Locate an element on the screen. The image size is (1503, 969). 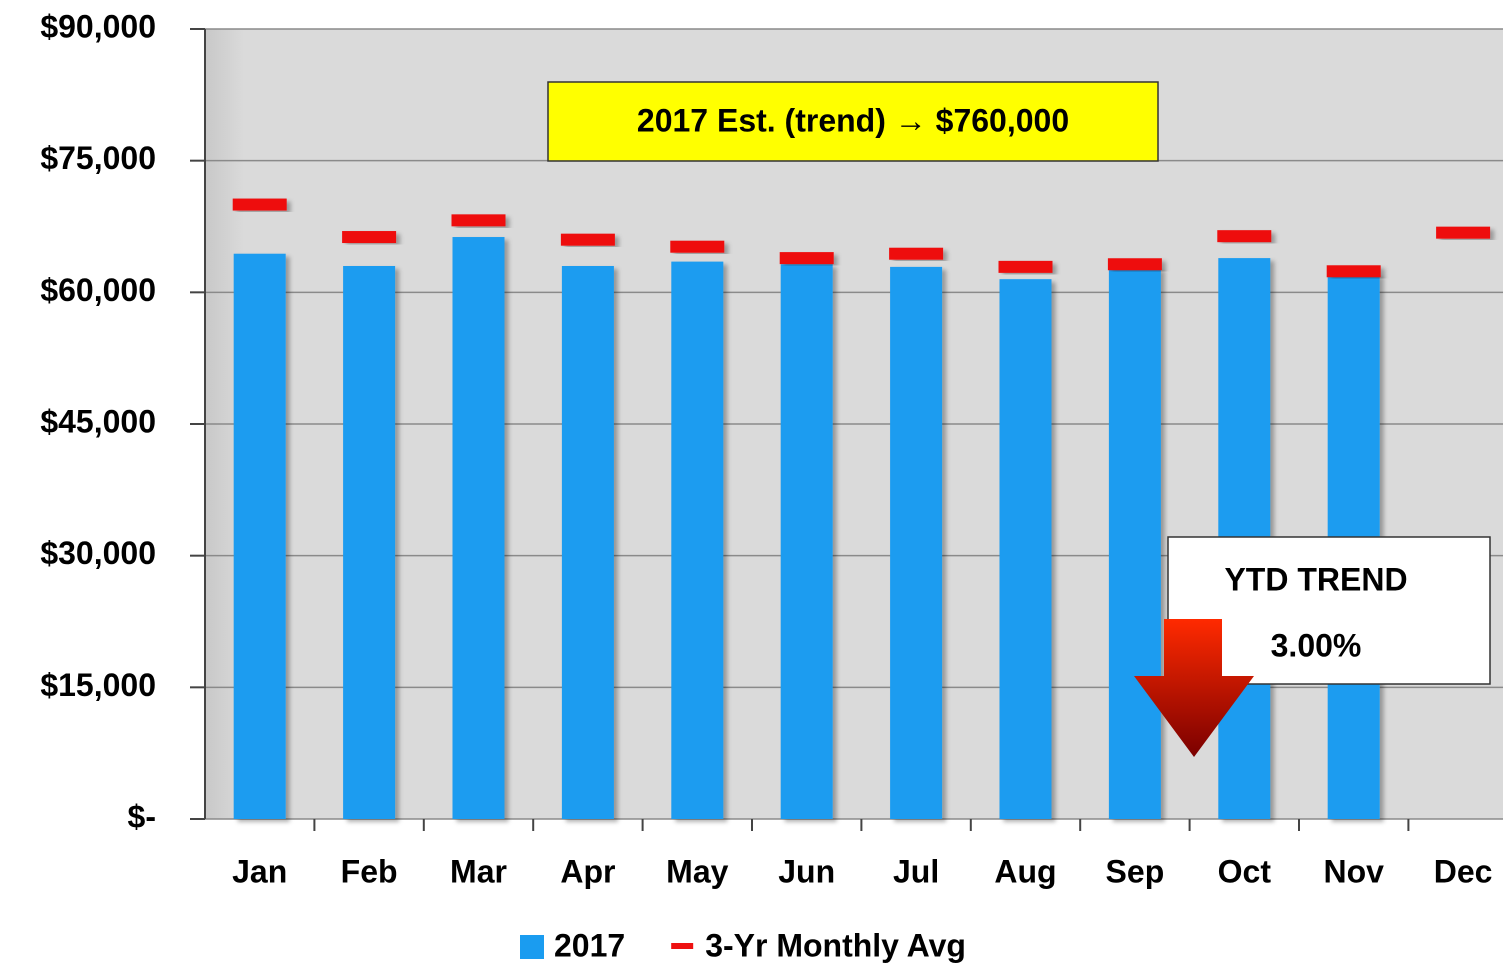
x-tick-label: Apr is located at coordinates (587, 871).